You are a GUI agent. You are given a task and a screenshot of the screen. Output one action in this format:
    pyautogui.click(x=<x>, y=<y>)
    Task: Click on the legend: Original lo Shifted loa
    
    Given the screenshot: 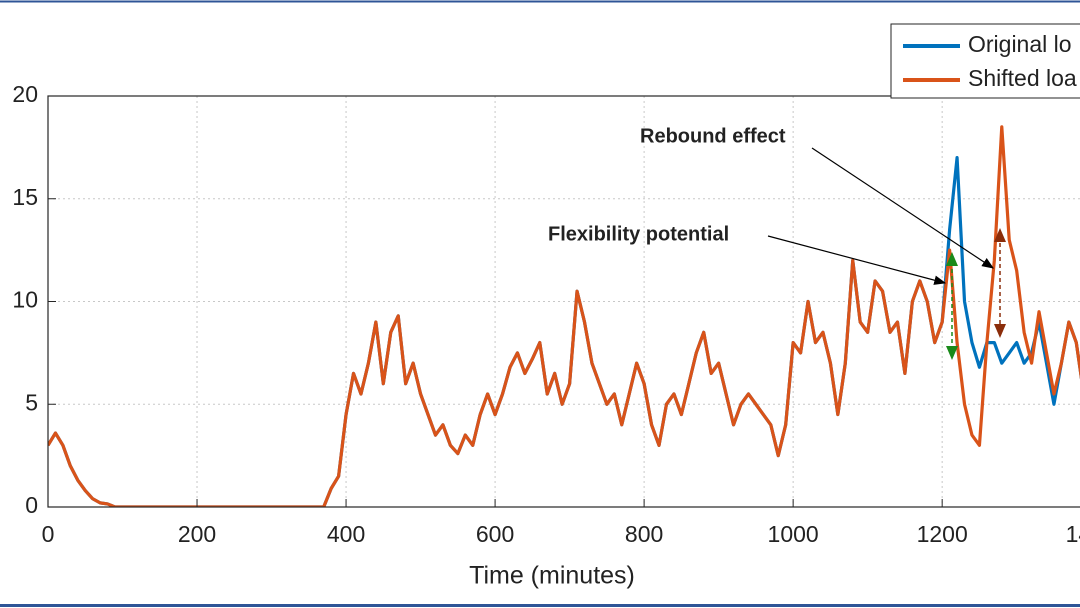 What is the action you would take?
    pyautogui.click(x=985, y=61)
    